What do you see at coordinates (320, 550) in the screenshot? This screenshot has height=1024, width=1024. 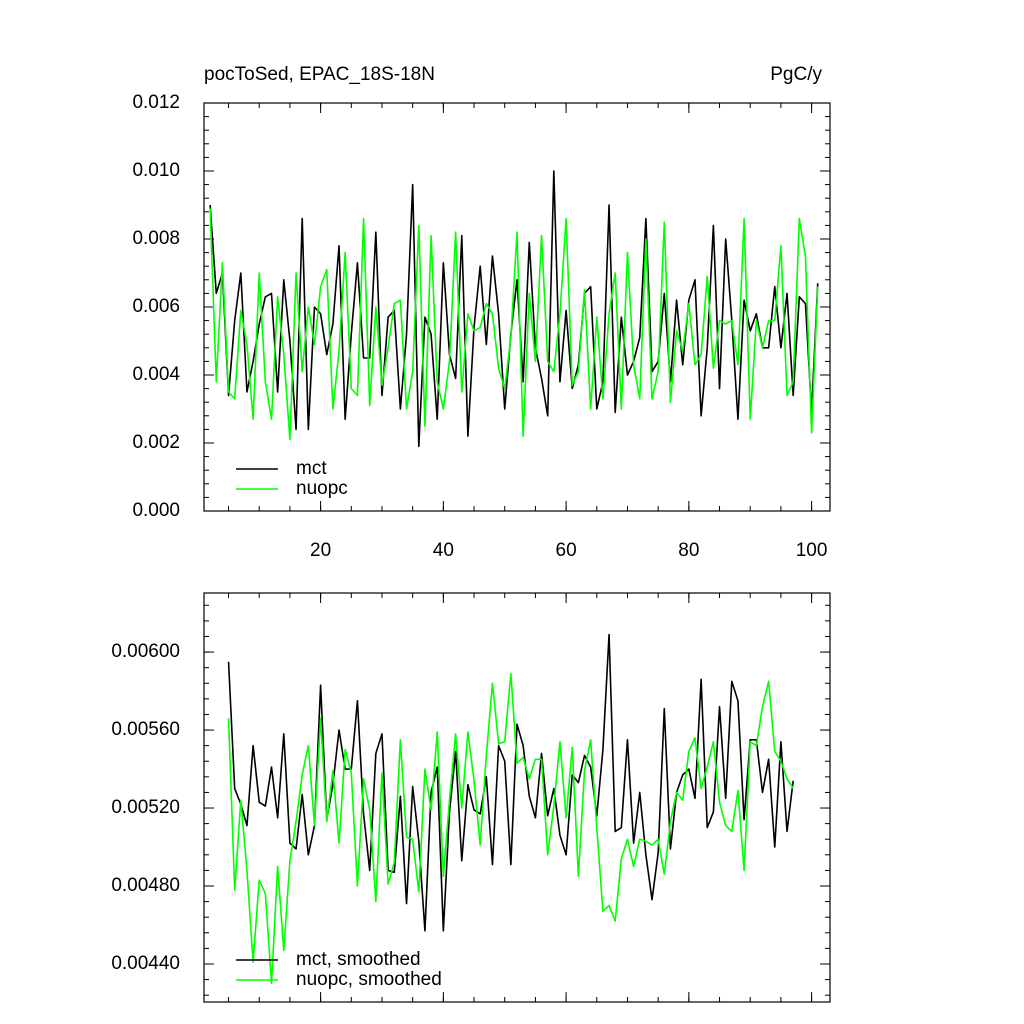 I see `x-tick-label: 20` at bounding box center [320, 550].